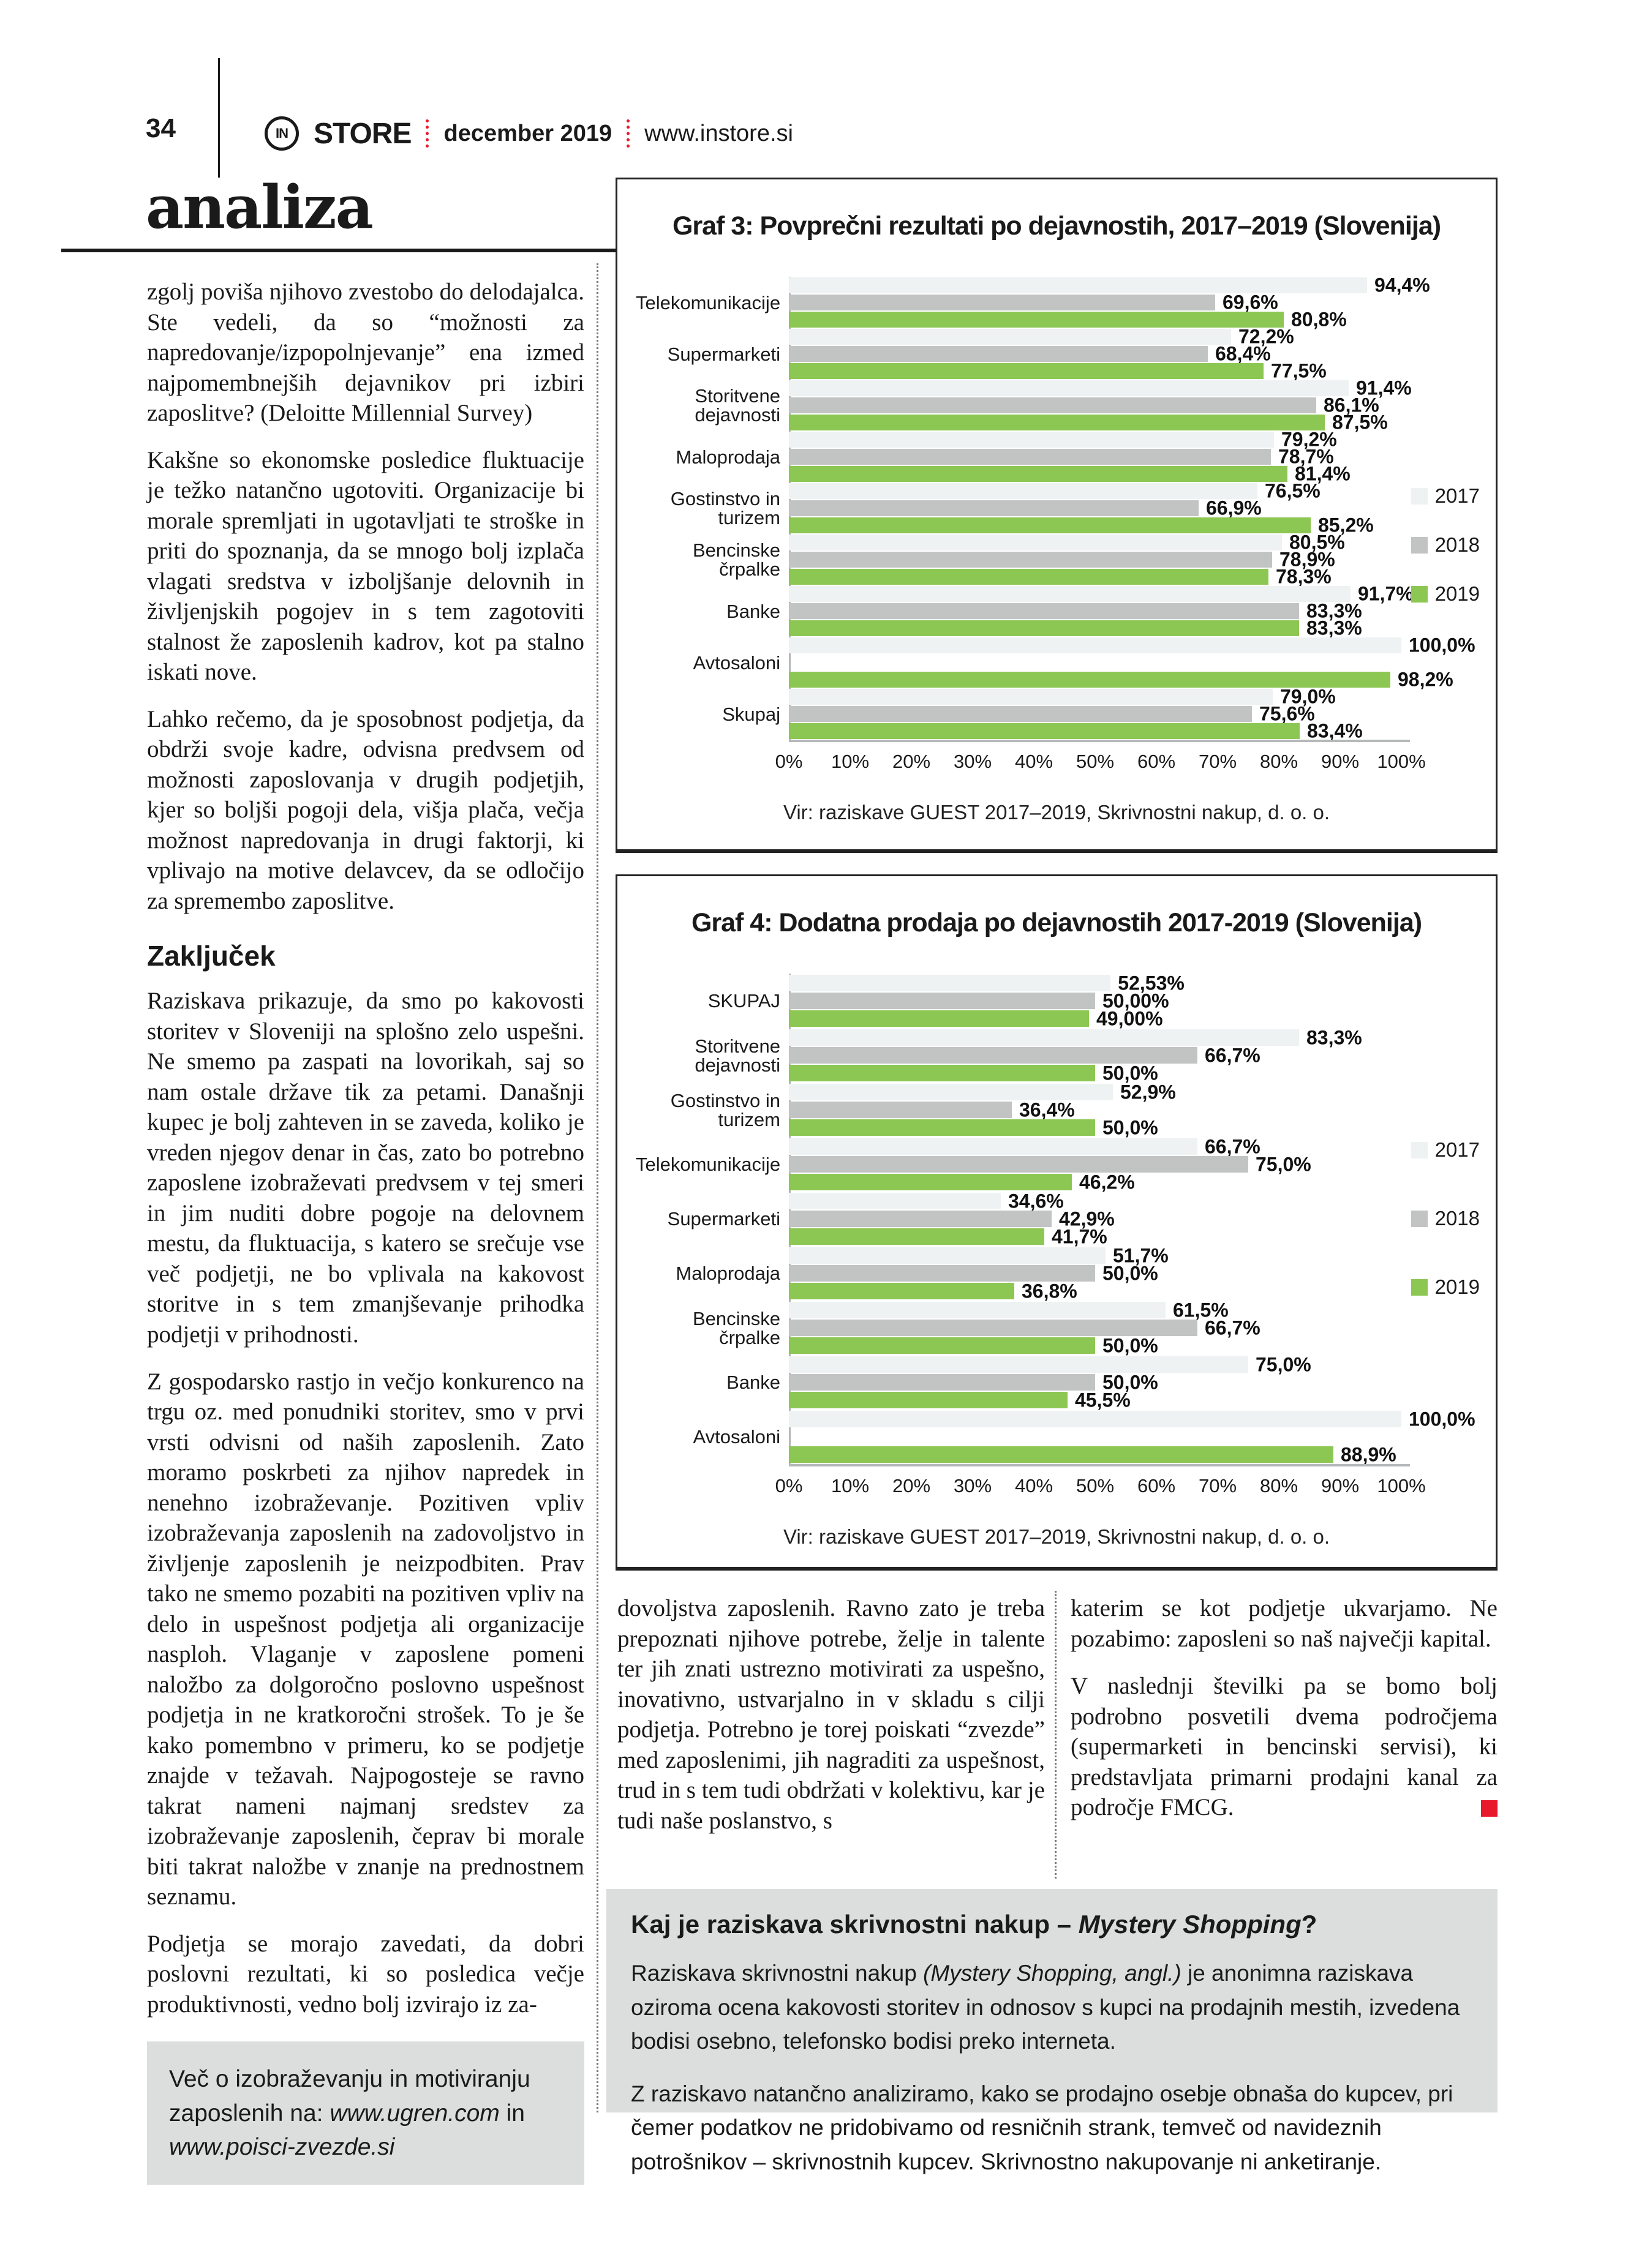 The width and height of the screenshot is (1639, 2268). What do you see at coordinates (1100, 388) in the screenshot?
I see `bar-2017: 91,4%` at bounding box center [1100, 388].